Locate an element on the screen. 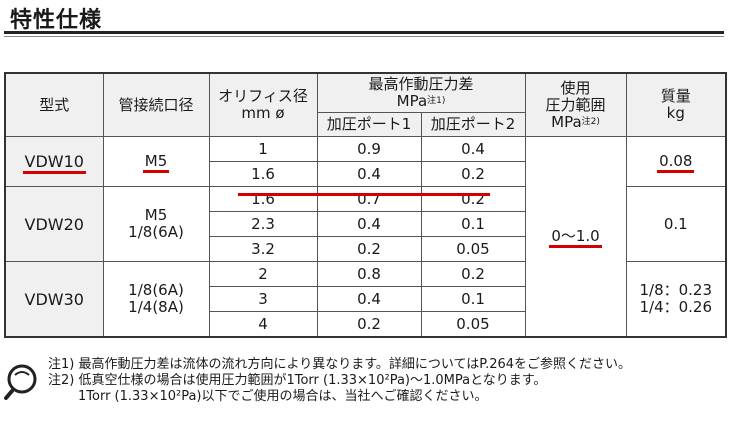 This screenshot has height=423, width=730. mass-cell: 0.1 is located at coordinates (676, 224).